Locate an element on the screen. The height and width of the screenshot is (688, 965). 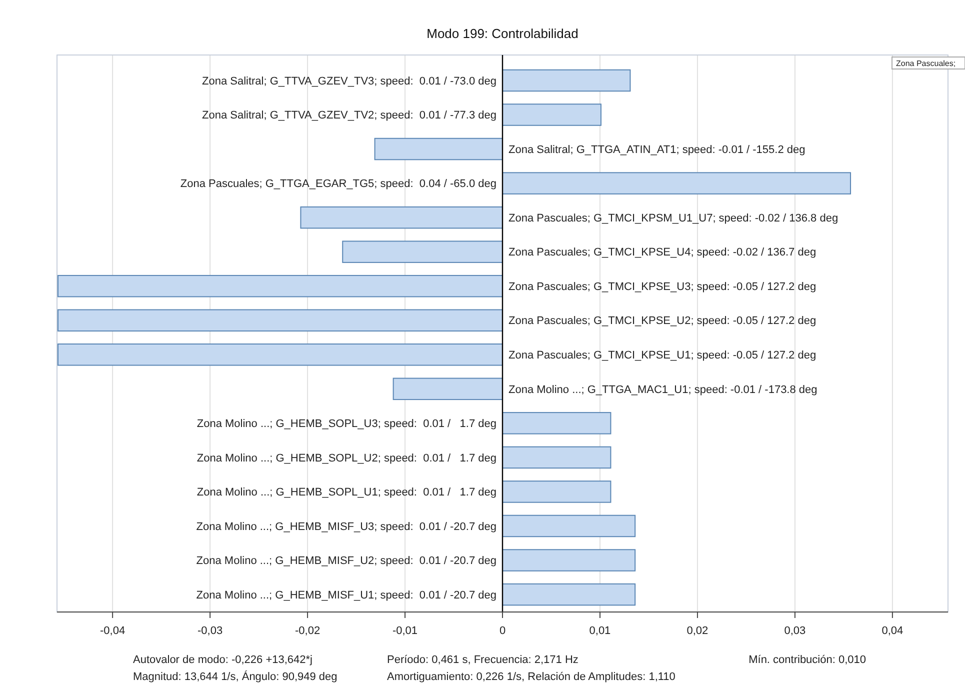
y-tick-label: Zona Pascuales; G_TMCI_KPSE_U3; speed: -0.05 / 127.2 deg is located at coordinates (662, 286).